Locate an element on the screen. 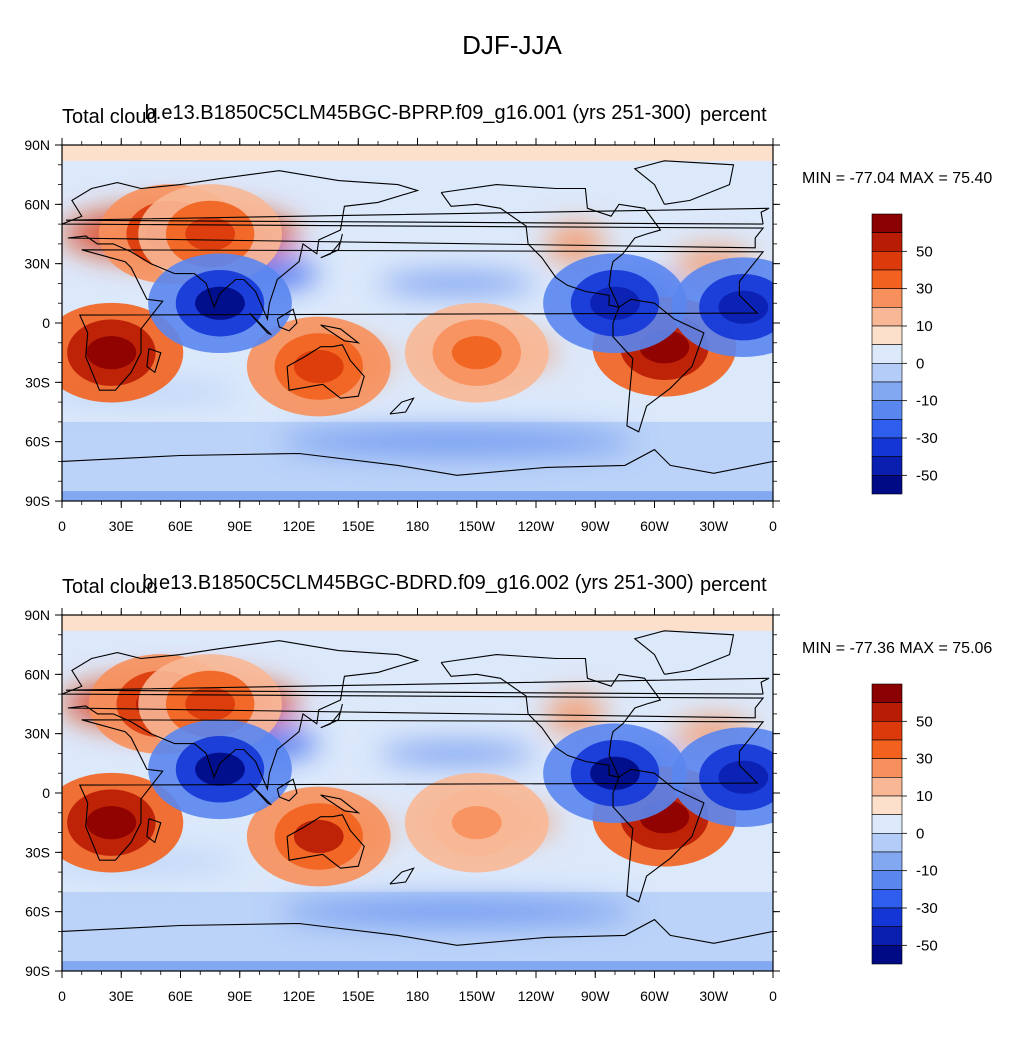  x-tick-label: 60W is located at coordinates (655, 526).